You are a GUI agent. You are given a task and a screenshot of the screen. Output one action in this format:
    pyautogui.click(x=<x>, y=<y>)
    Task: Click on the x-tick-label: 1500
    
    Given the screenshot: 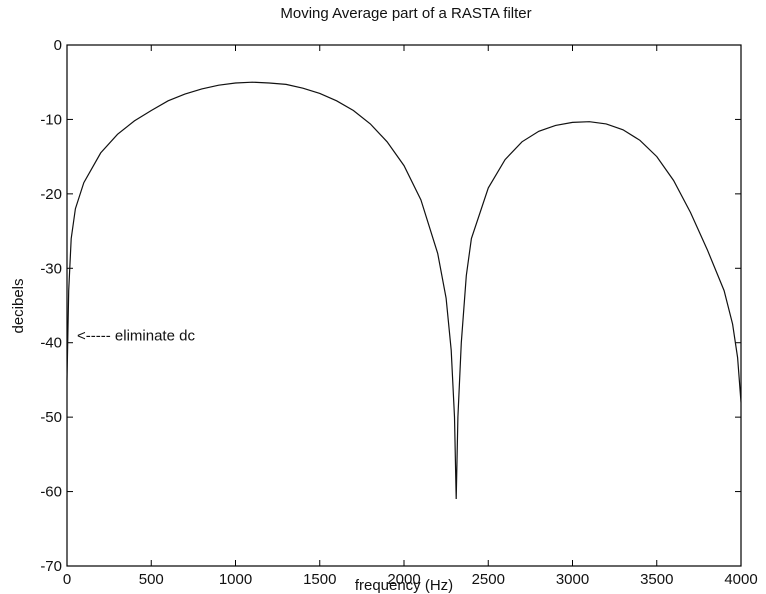 What is the action you would take?
    pyautogui.click(x=319, y=579)
    